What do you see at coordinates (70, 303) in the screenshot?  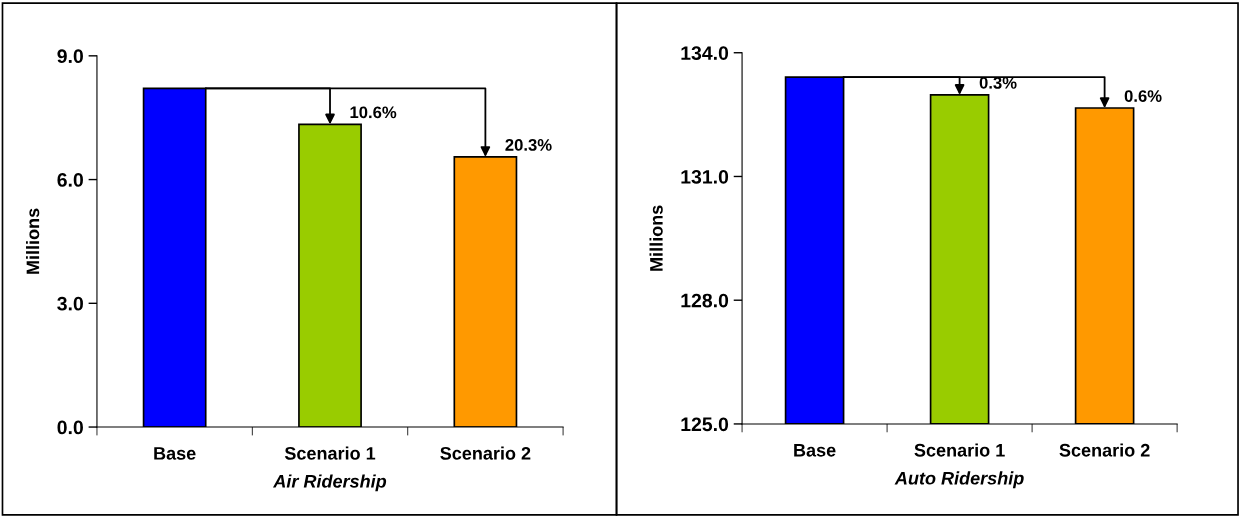 I see `y-tick-label: 3.0` at bounding box center [70, 303].